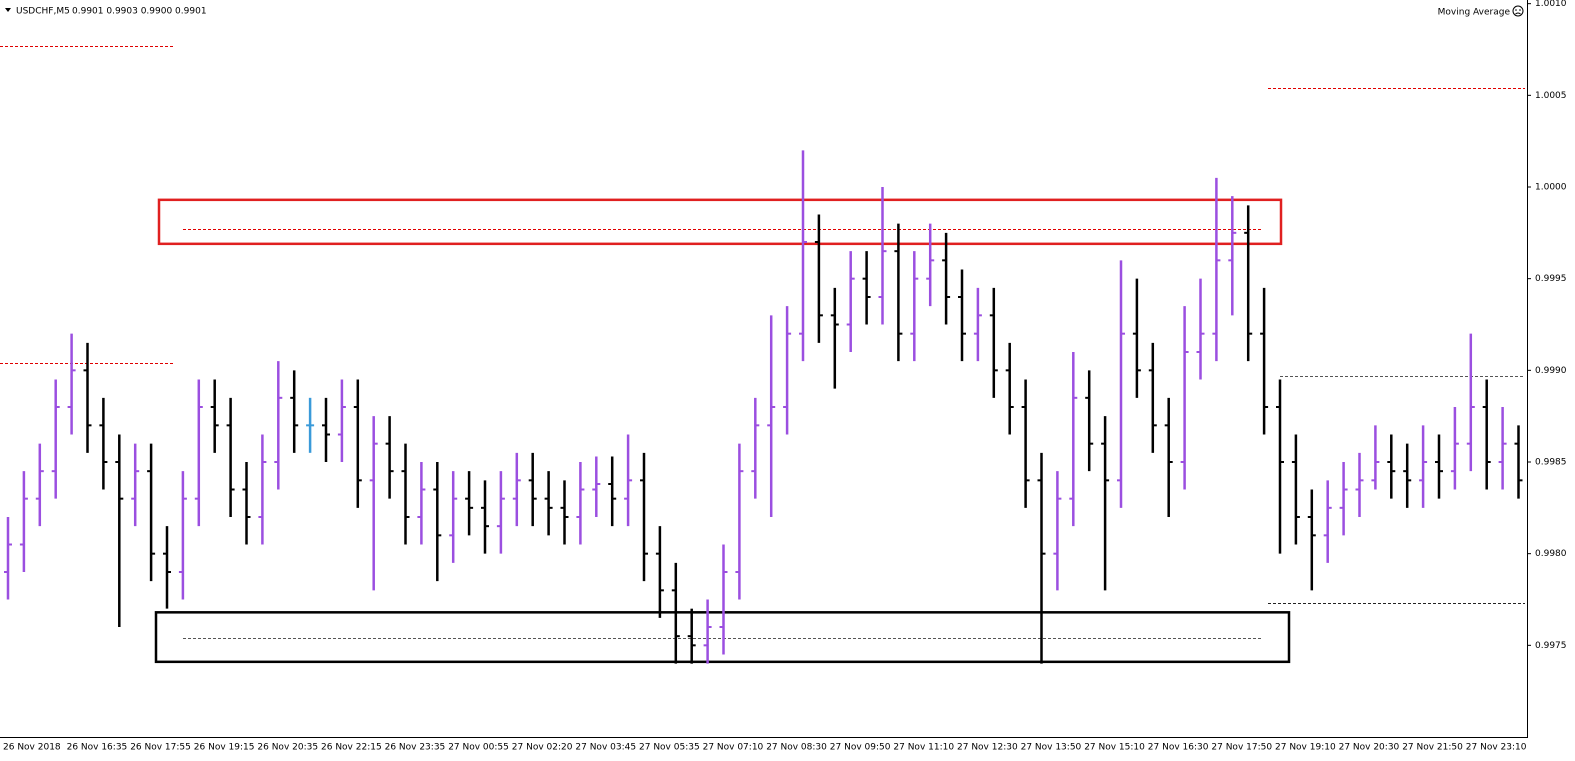 The image size is (1575, 761). What do you see at coordinates (351, 748) in the screenshot?
I see `x-tick-label: 26 Nov 22:15` at bounding box center [351, 748].